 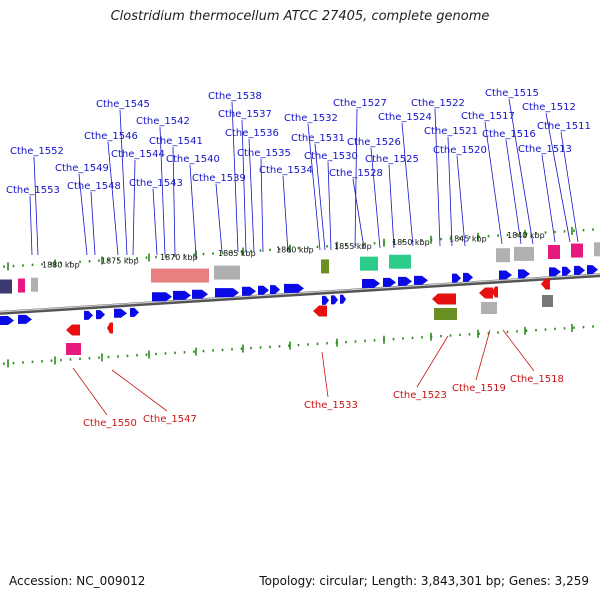 I want to click on backbone-highlight, so click(x=300, y=293).